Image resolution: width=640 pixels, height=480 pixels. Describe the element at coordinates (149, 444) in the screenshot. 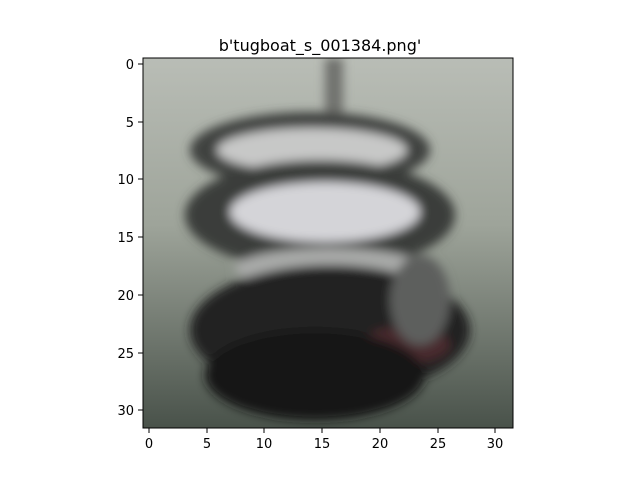

I see `x-tick-0: 0` at that location.